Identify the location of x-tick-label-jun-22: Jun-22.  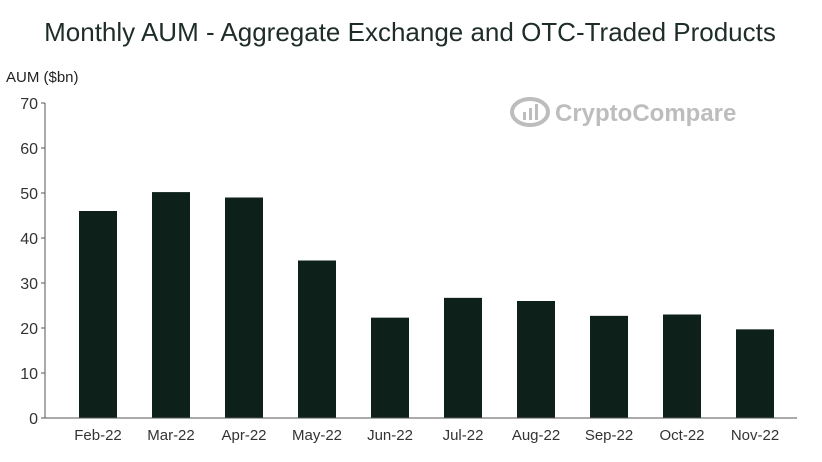
(390, 435).